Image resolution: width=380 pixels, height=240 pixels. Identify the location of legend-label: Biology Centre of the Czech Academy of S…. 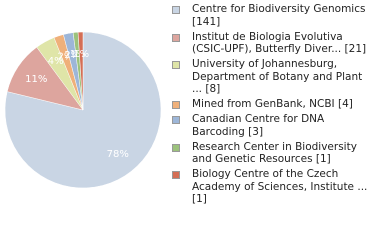
(280, 186).